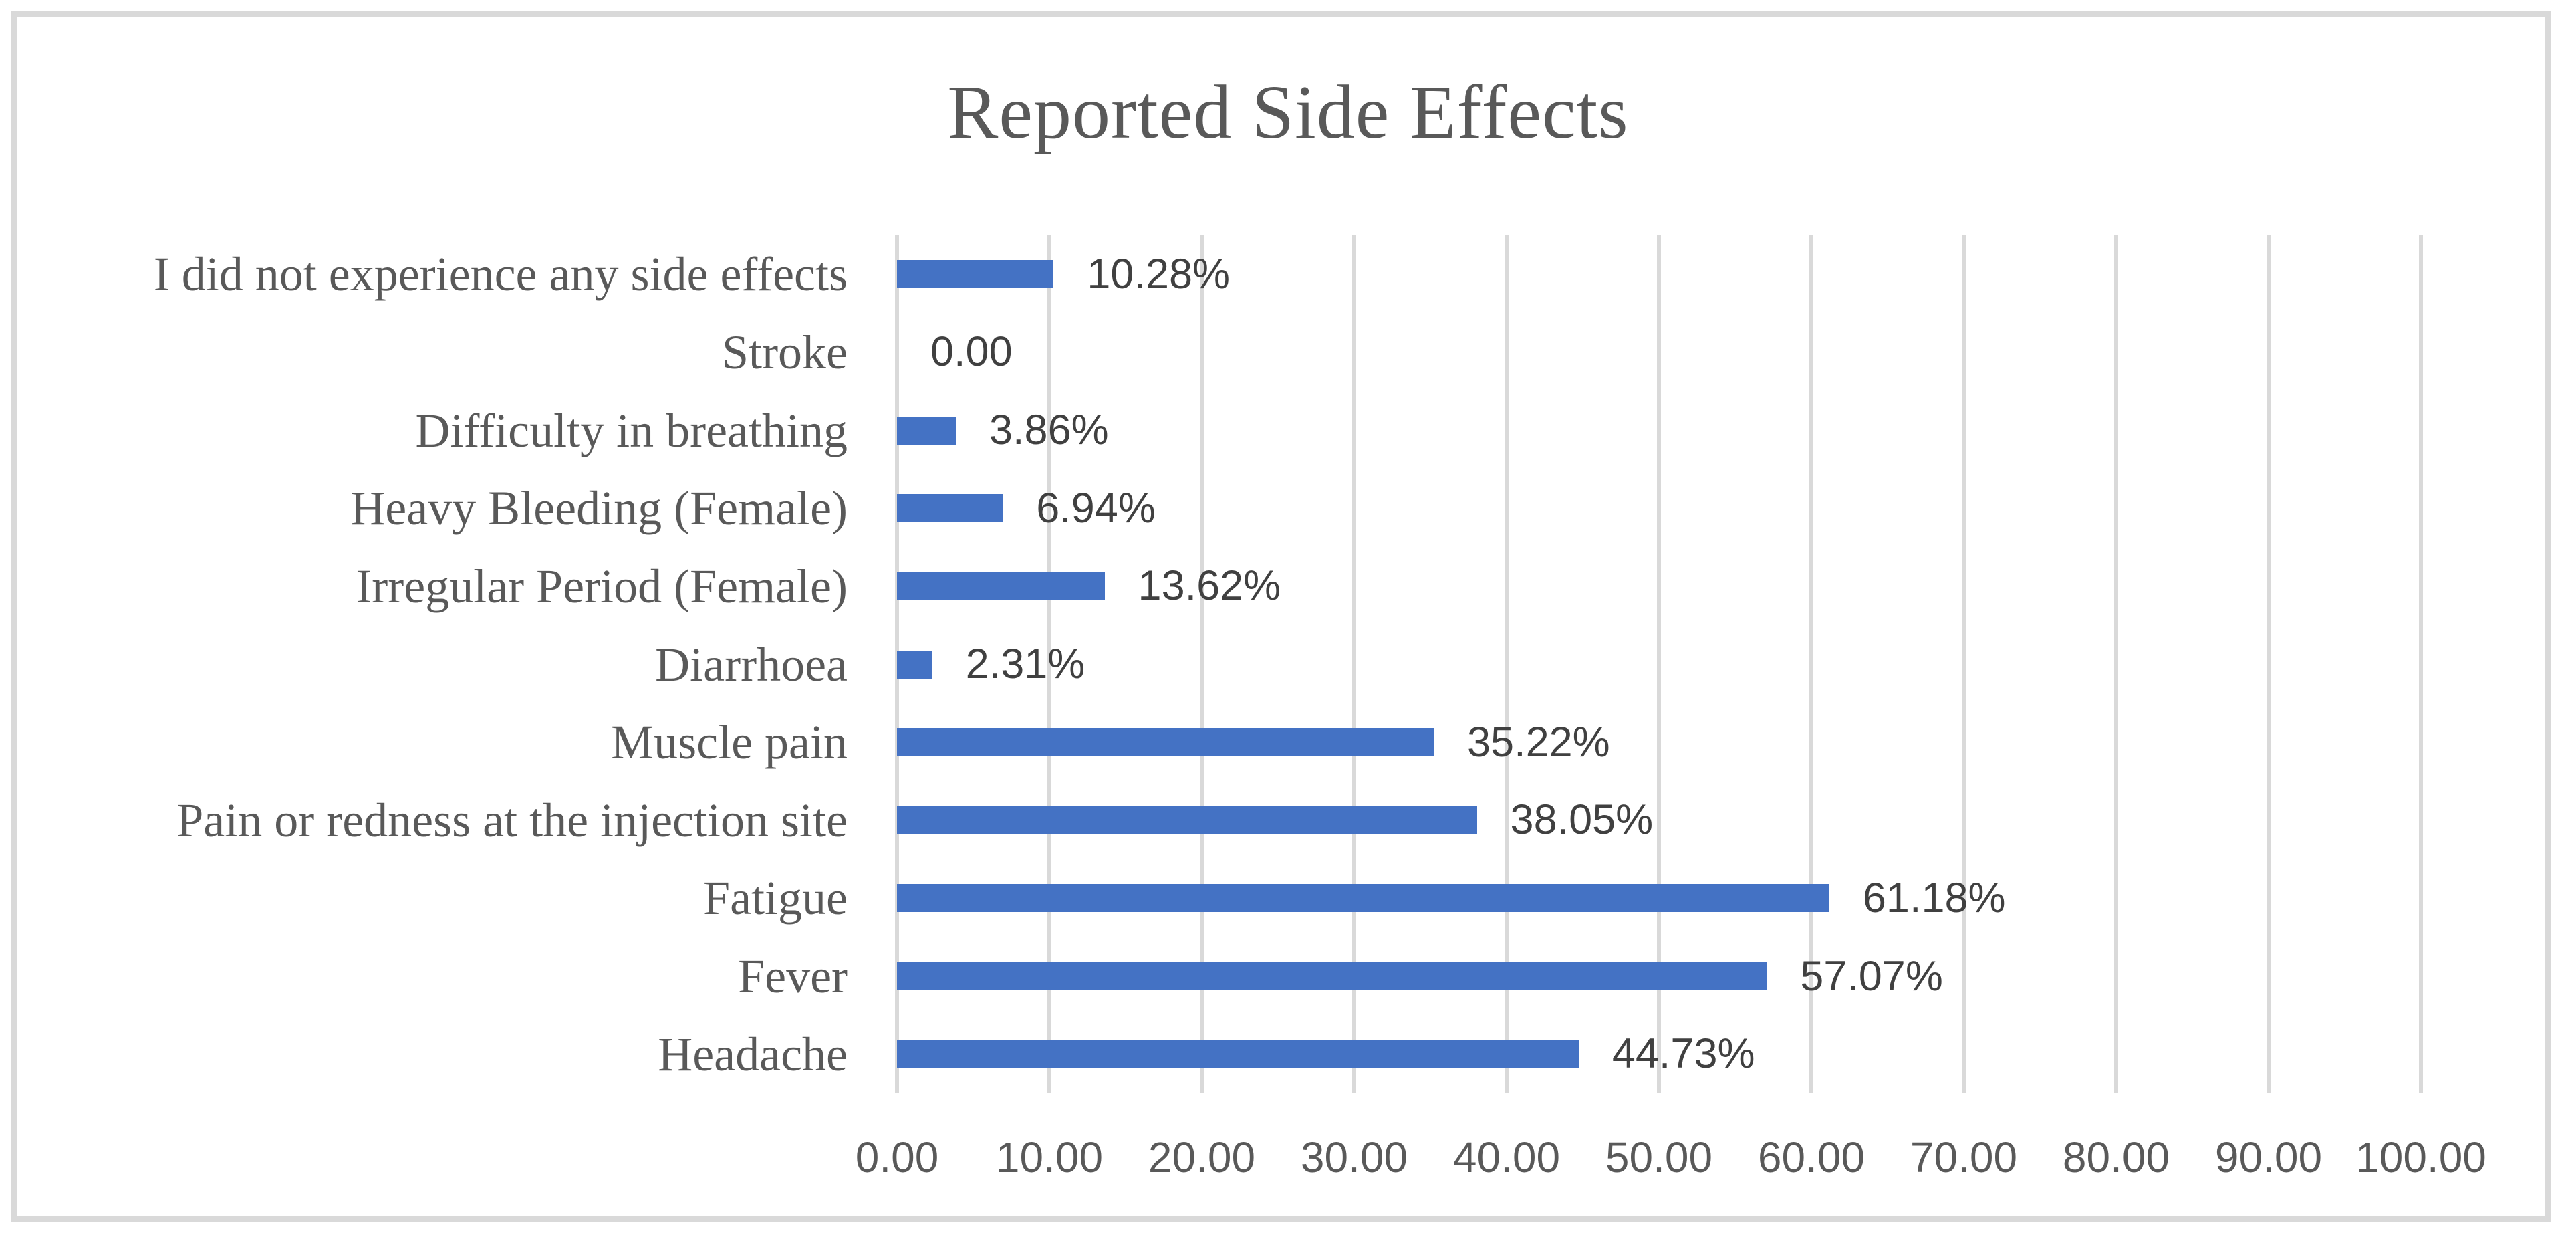  I want to click on bar-row: Diarrhoea 2.31%, so click(1220, 664).